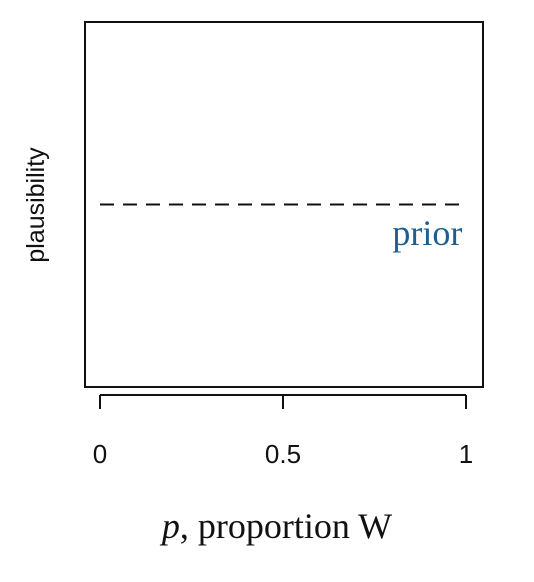  I want to click on annotation-prior: prior, so click(427, 233).